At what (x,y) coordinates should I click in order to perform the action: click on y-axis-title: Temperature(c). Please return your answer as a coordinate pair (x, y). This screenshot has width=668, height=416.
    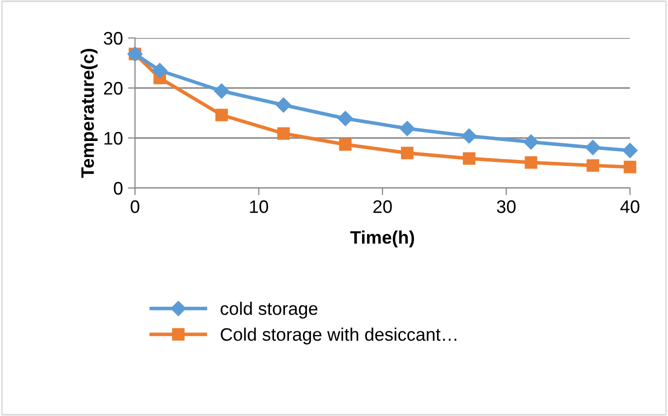
    Looking at the image, I should click on (89, 113).